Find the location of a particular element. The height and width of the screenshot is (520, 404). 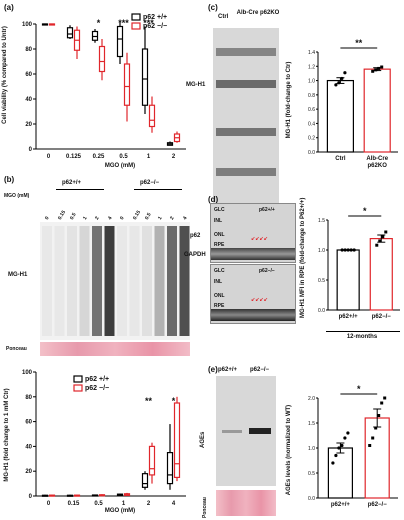

panel-e-blot is located at coordinates (246, 431).